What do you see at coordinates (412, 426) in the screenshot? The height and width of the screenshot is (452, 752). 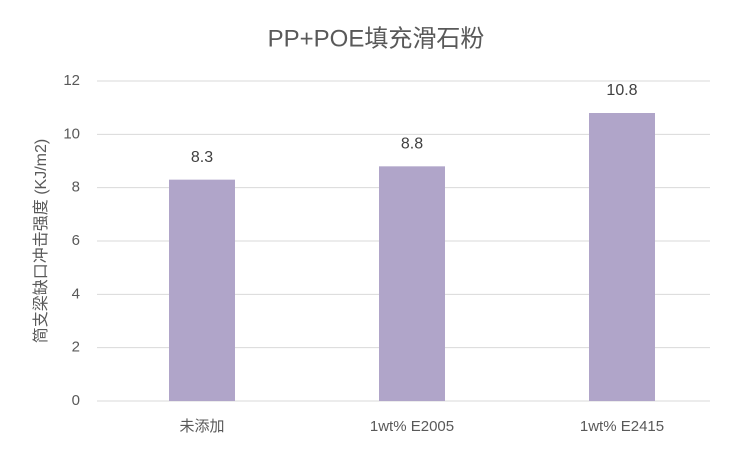 I see `x-tick-label: 1wt% E2005` at bounding box center [412, 426].